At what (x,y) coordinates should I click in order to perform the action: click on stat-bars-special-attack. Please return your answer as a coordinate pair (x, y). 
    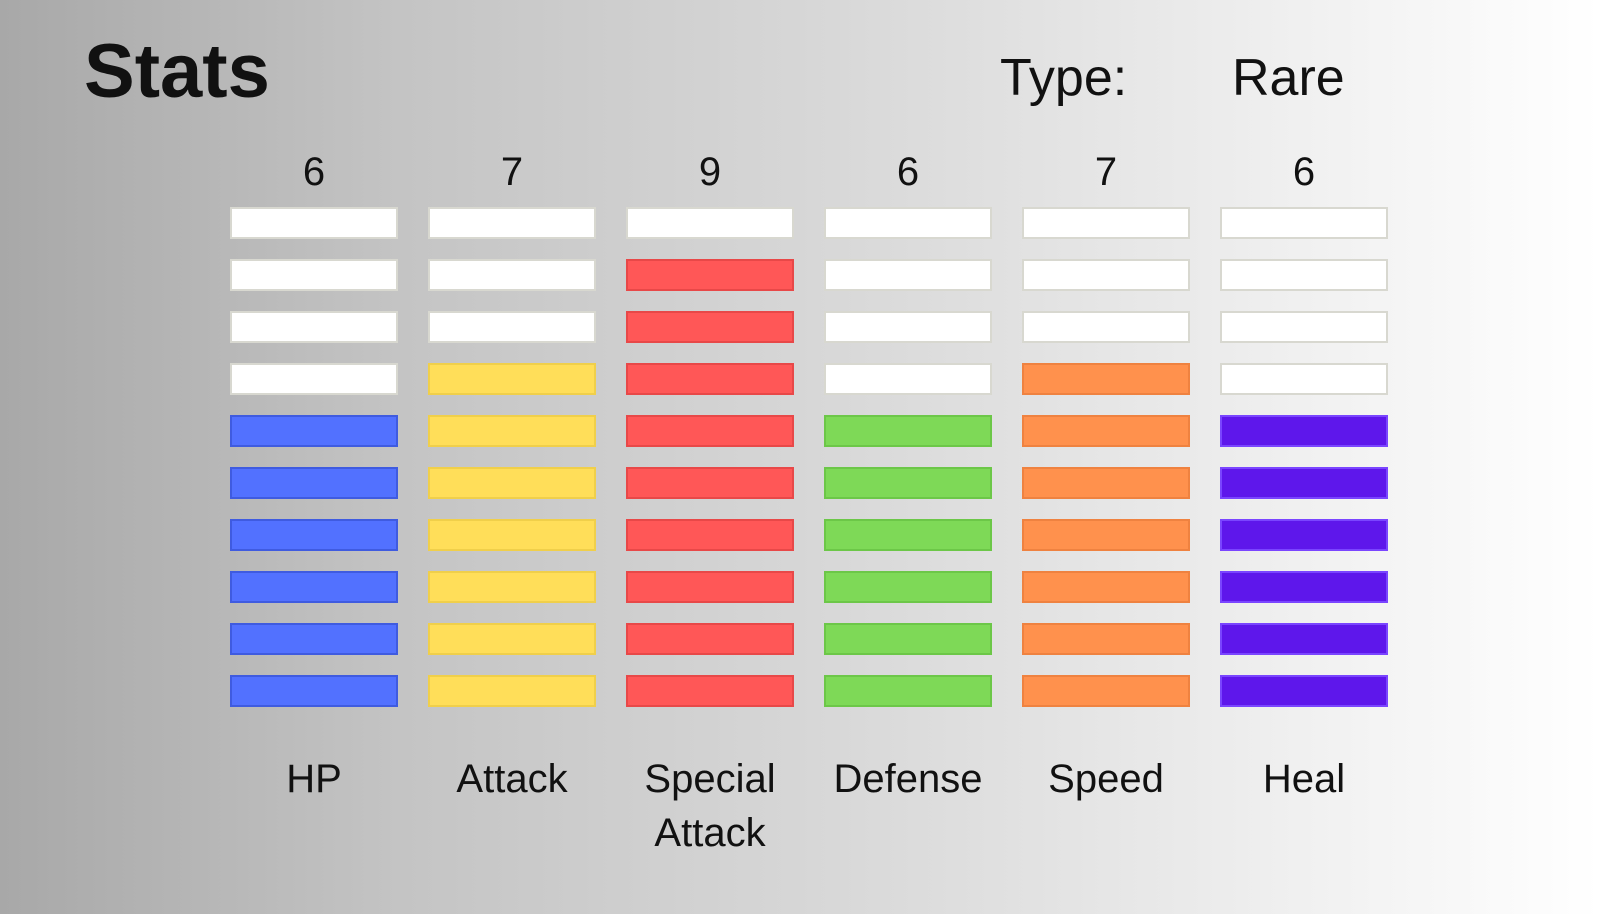
    Looking at the image, I should click on (710, 467).